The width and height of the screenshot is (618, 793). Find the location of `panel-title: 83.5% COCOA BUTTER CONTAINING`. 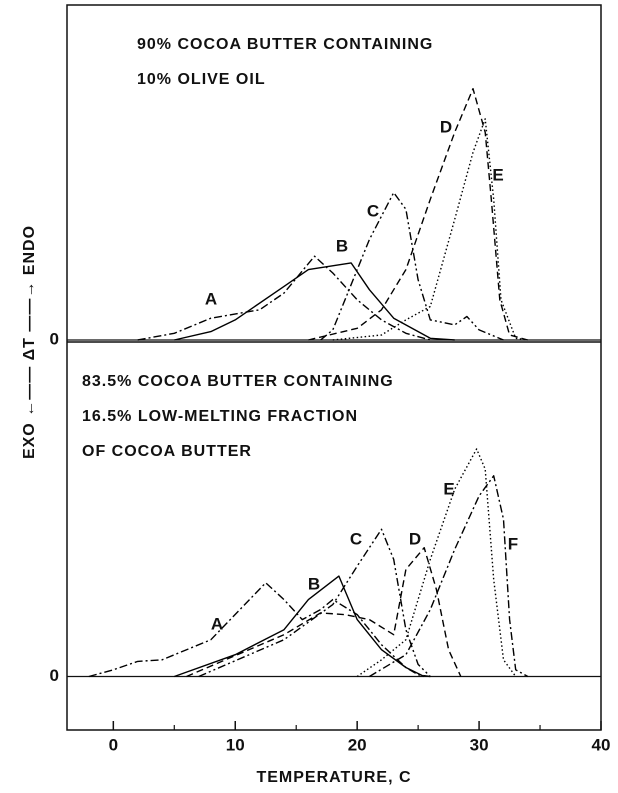

panel-title: 83.5% COCOA BUTTER CONTAINING is located at coordinates (238, 381).